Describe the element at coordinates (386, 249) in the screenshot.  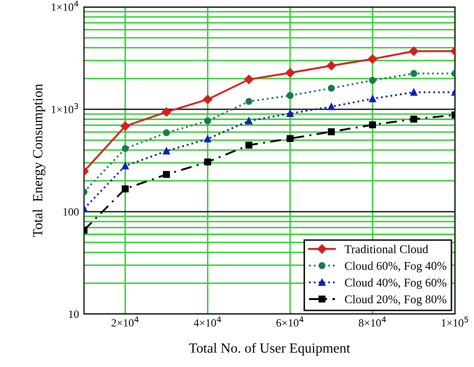
I see `legend-label: Traditional Cloud` at that location.